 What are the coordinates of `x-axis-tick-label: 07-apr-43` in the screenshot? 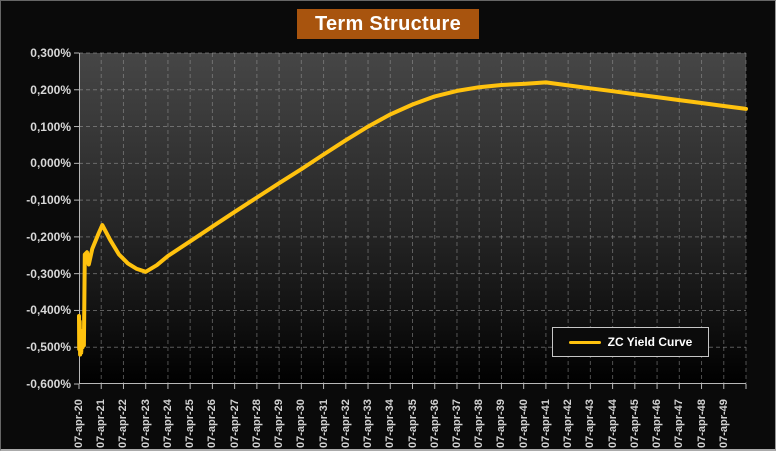 It's located at (590, 423).